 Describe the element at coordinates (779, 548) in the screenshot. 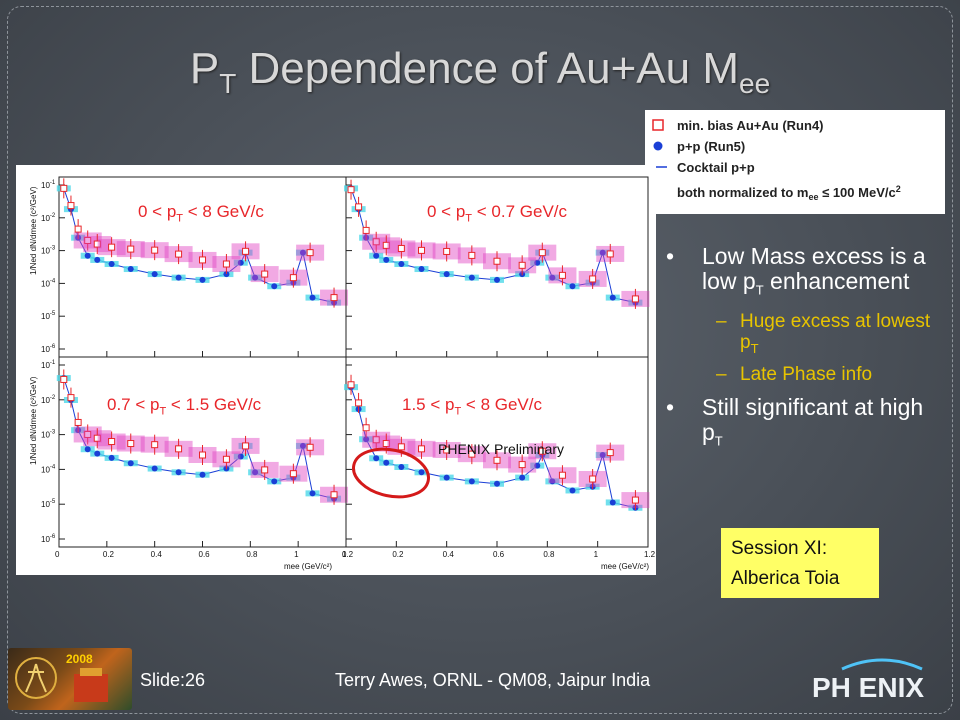

I see `session-line-1: Session XI:` at that location.